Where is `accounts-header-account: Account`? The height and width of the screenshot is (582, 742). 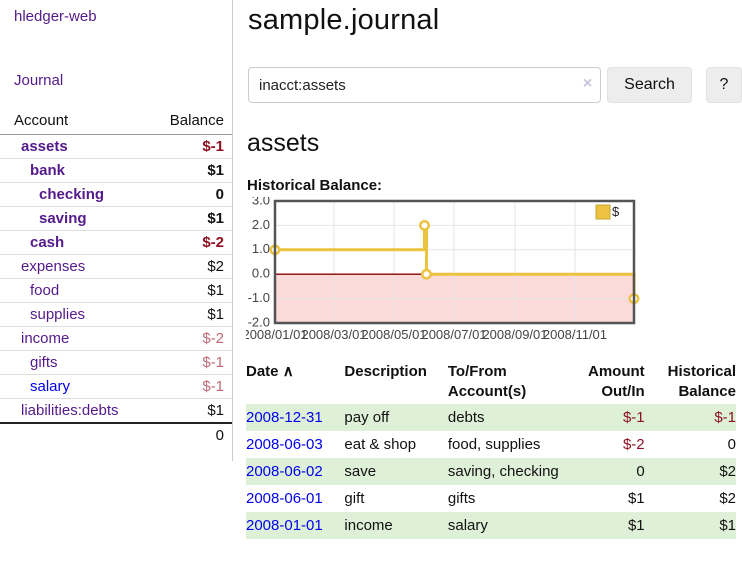
accounts-header-account: Account is located at coordinates (72, 122).